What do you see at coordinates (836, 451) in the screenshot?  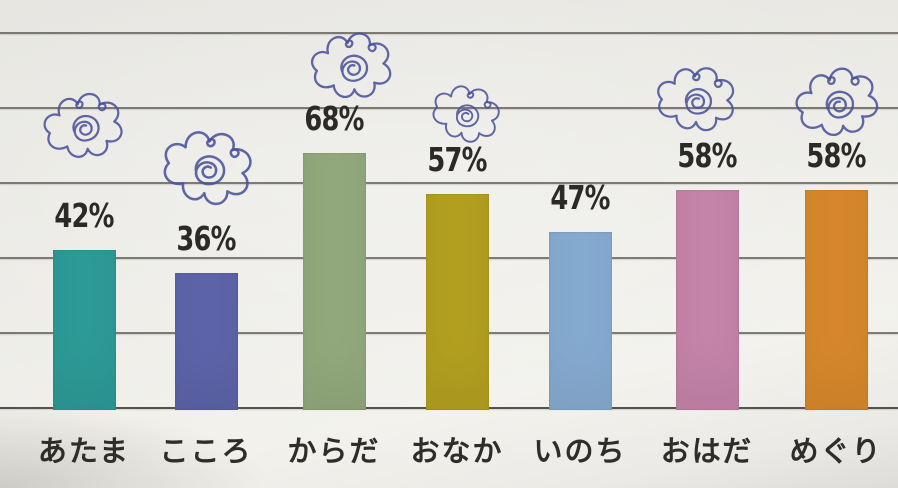 I see `category-label: めぐり` at bounding box center [836, 451].